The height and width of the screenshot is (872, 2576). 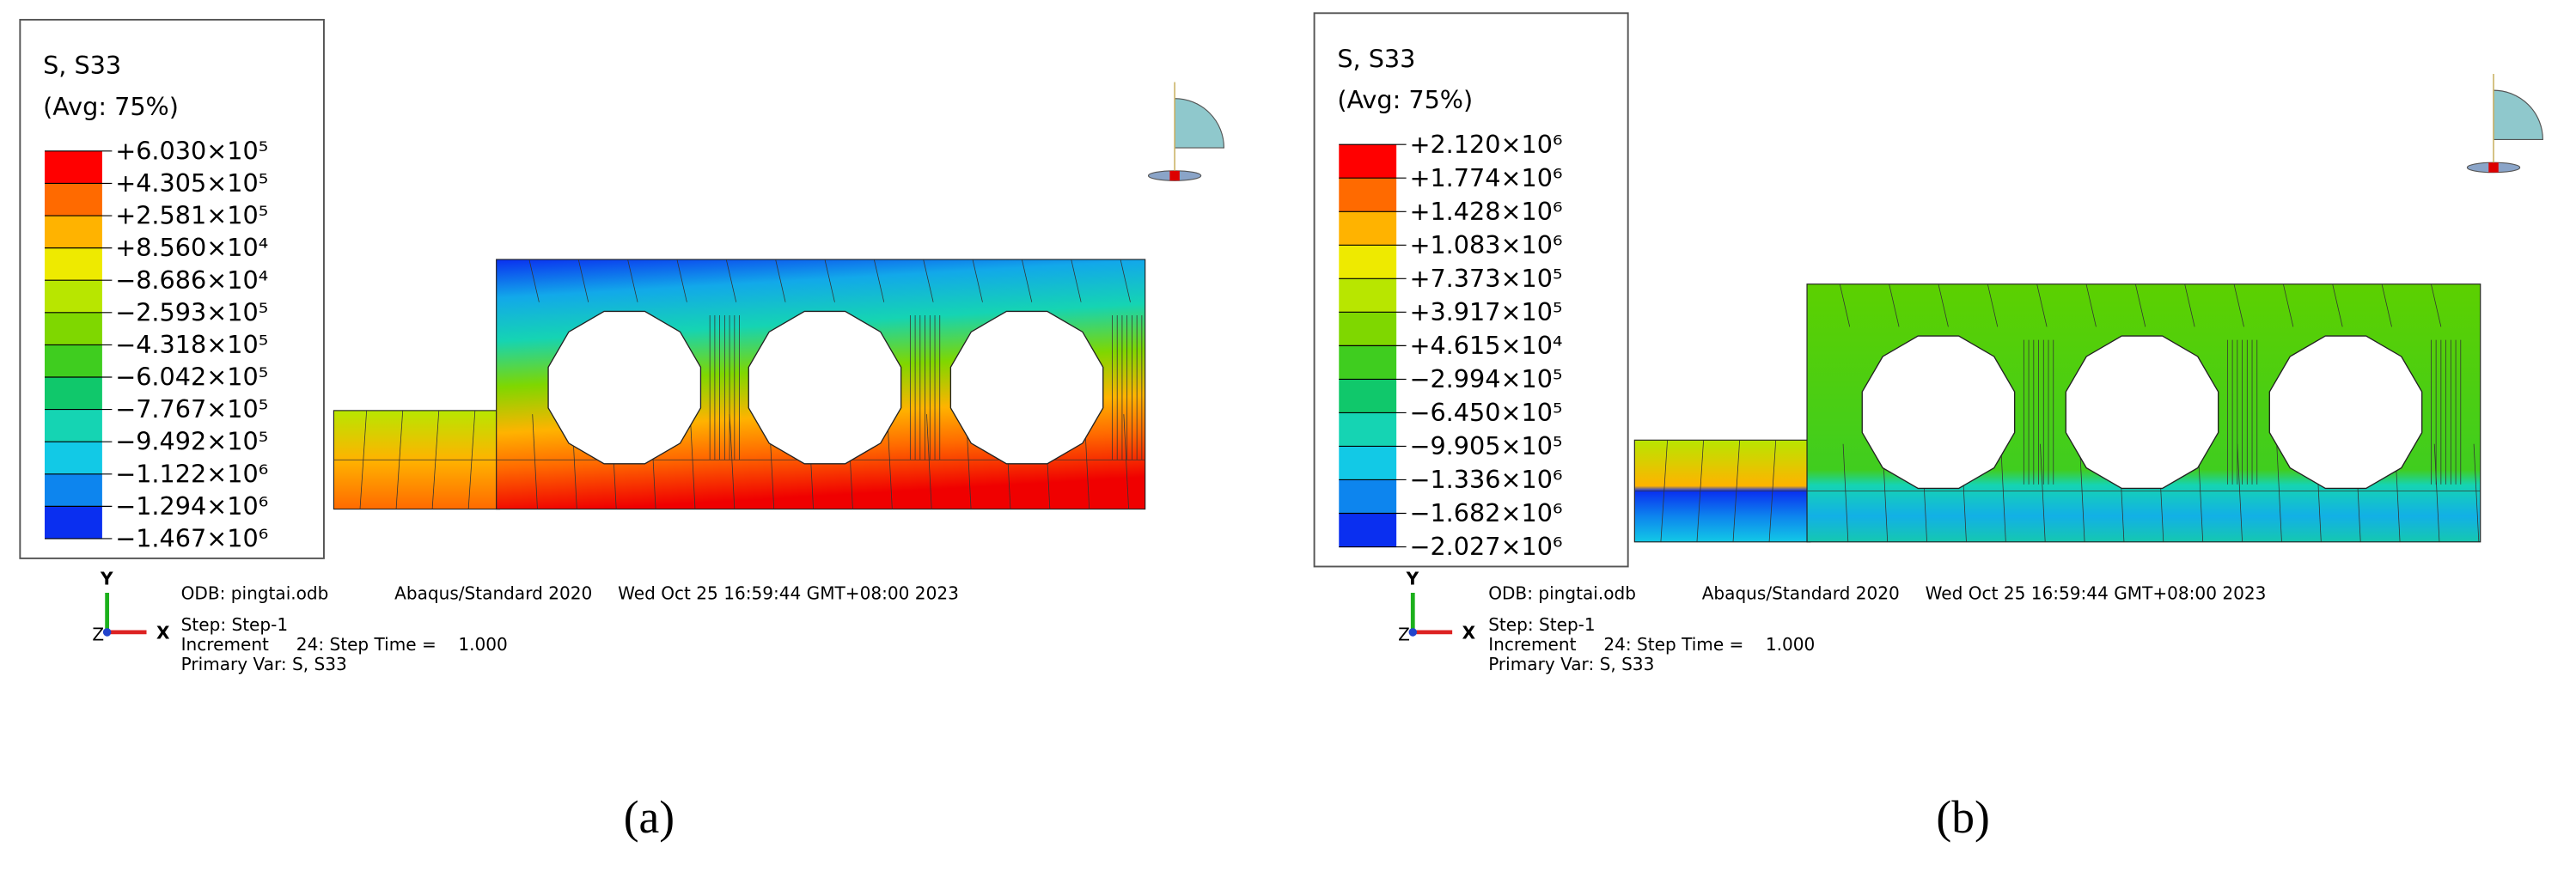 What do you see at coordinates (191, 280) in the screenshot?
I see `legend-label: −8.686×10⁴` at bounding box center [191, 280].